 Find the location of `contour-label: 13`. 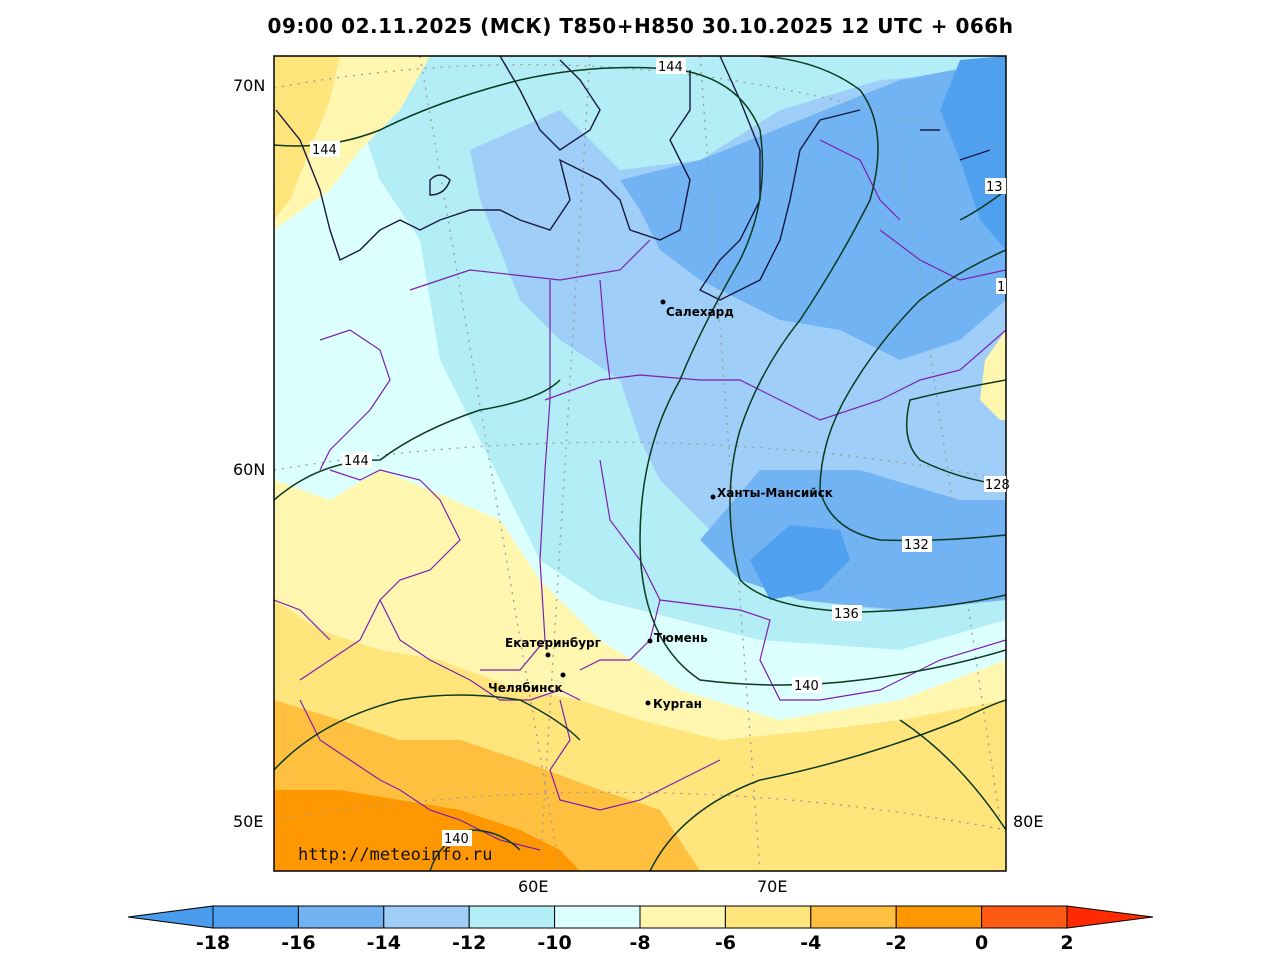

contour-label: 13 is located at coordinates (994, 187).